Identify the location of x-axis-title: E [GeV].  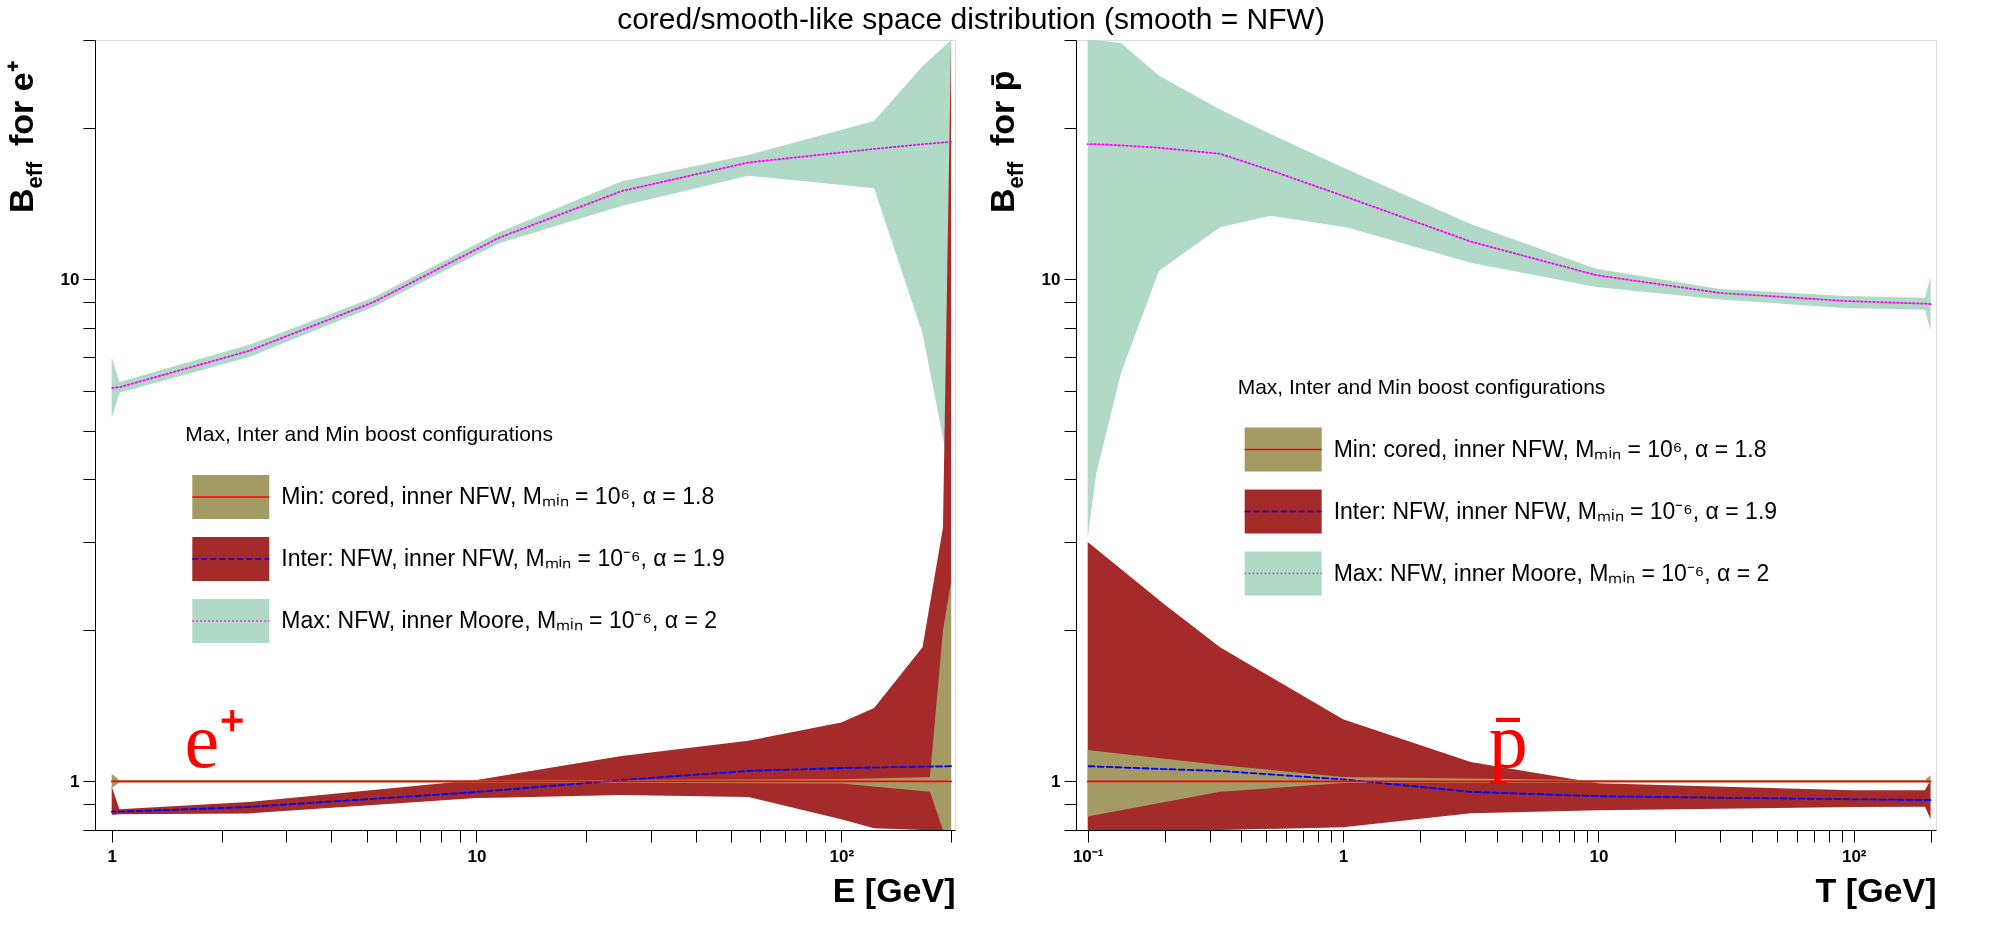
(894, 889).